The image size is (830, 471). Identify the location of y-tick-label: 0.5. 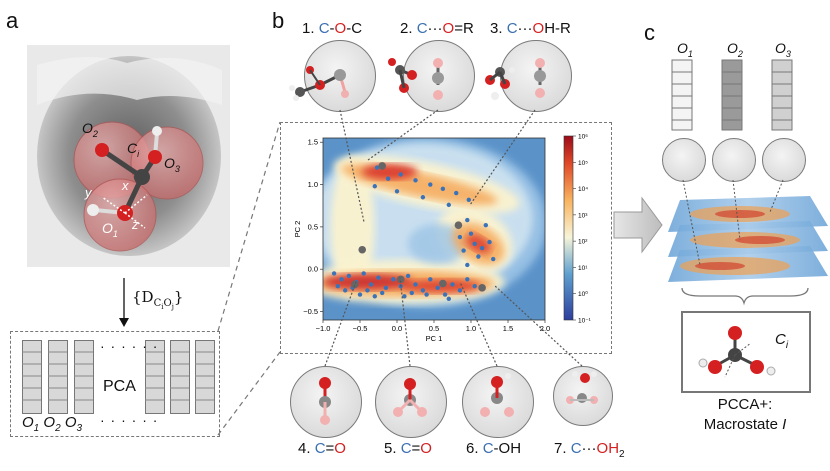
(313, 226).